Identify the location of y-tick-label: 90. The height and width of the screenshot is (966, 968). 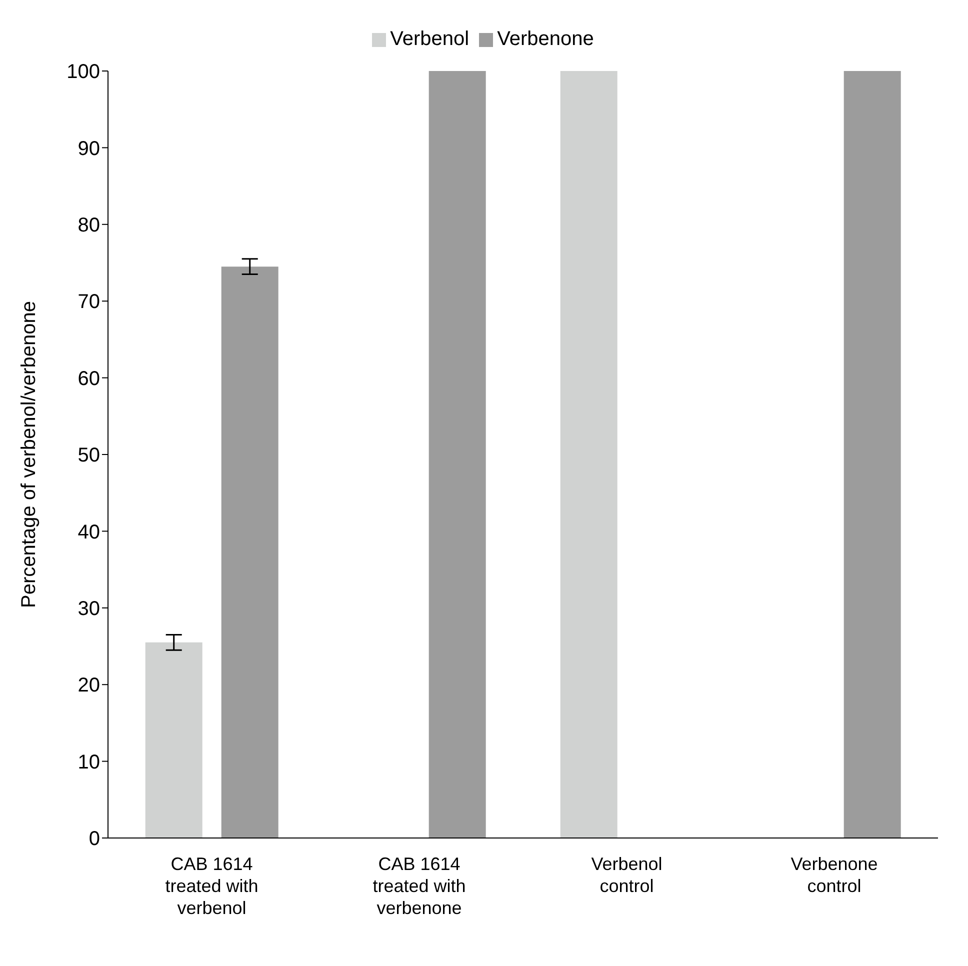
(89, 149).